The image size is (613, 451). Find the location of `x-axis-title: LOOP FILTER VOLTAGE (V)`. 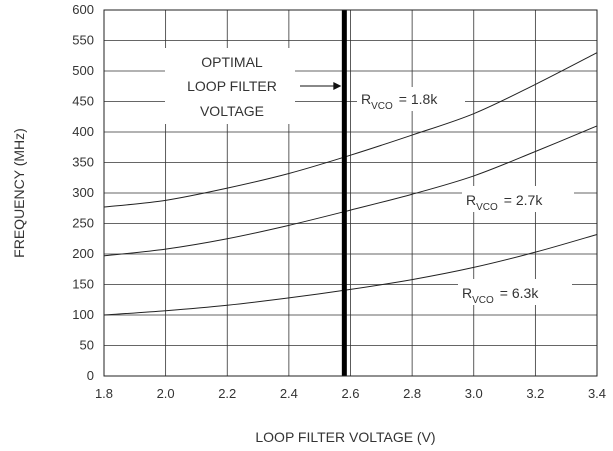

x-axis-title: LOOP FILTER VOLTAGE (V) is located at coordinates (345, 437).